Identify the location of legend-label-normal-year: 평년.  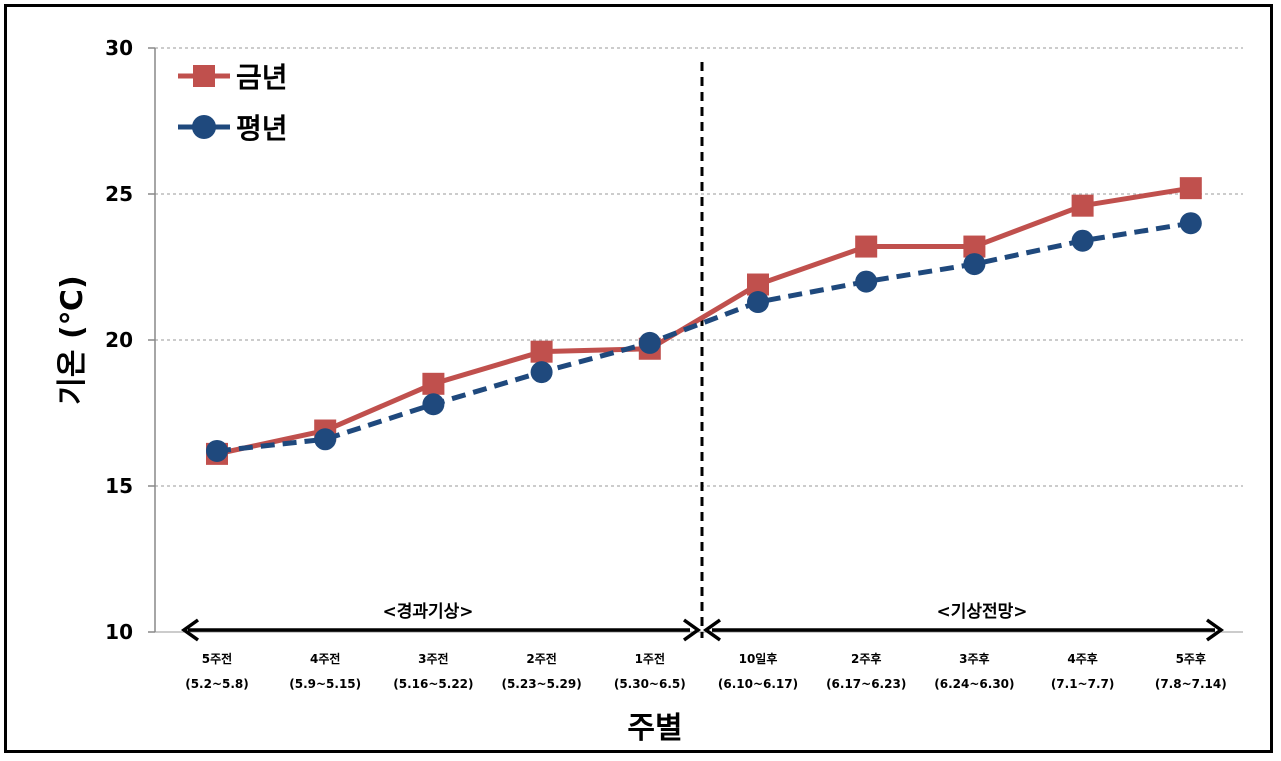
(262, 128).